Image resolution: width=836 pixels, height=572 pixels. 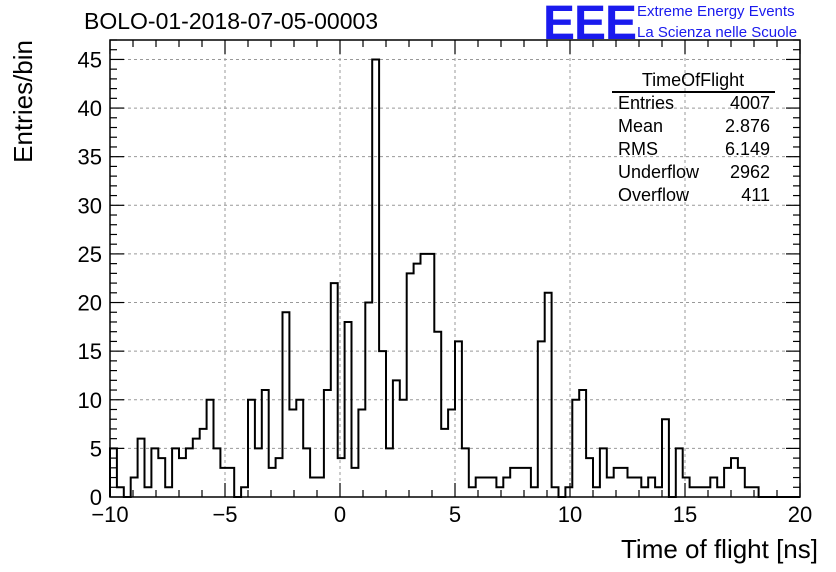 What do you see at coordinates (750, 103) in the screenshot?
I see `stats-value: 4007` at bounding box center [750, 103].